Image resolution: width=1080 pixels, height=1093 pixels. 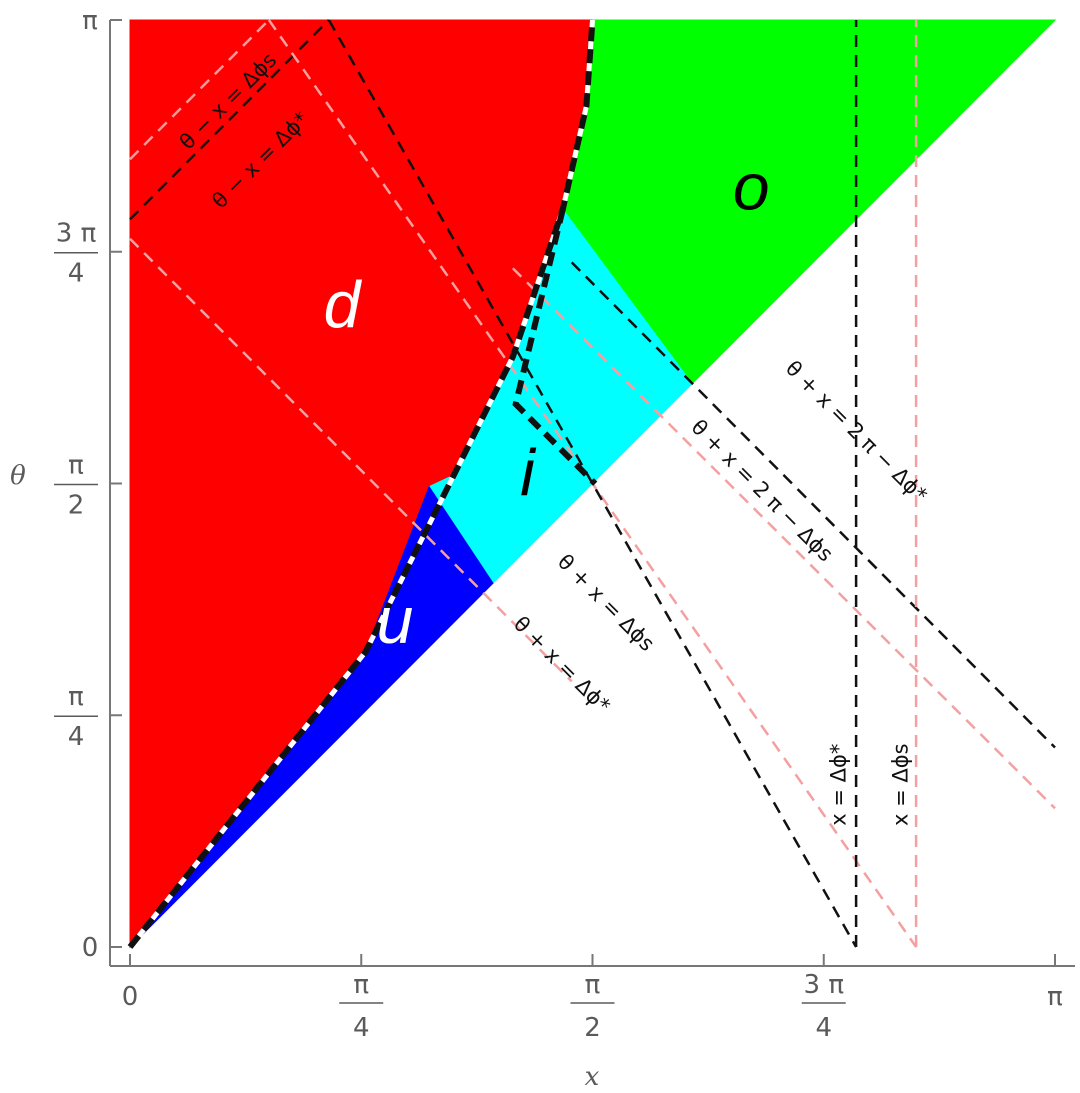 I want to click on x-tick-label-den: 2, so click(x=592, y=1028).